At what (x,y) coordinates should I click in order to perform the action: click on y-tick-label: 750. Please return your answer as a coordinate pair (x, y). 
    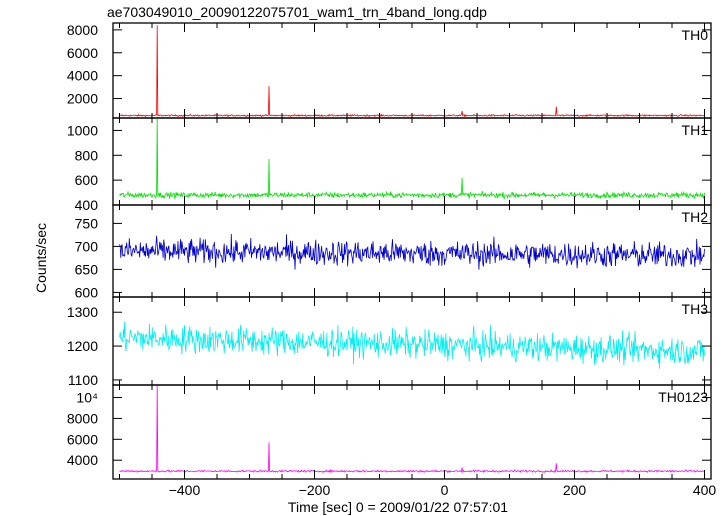
    Looking at the image, I should click on (87, 223).